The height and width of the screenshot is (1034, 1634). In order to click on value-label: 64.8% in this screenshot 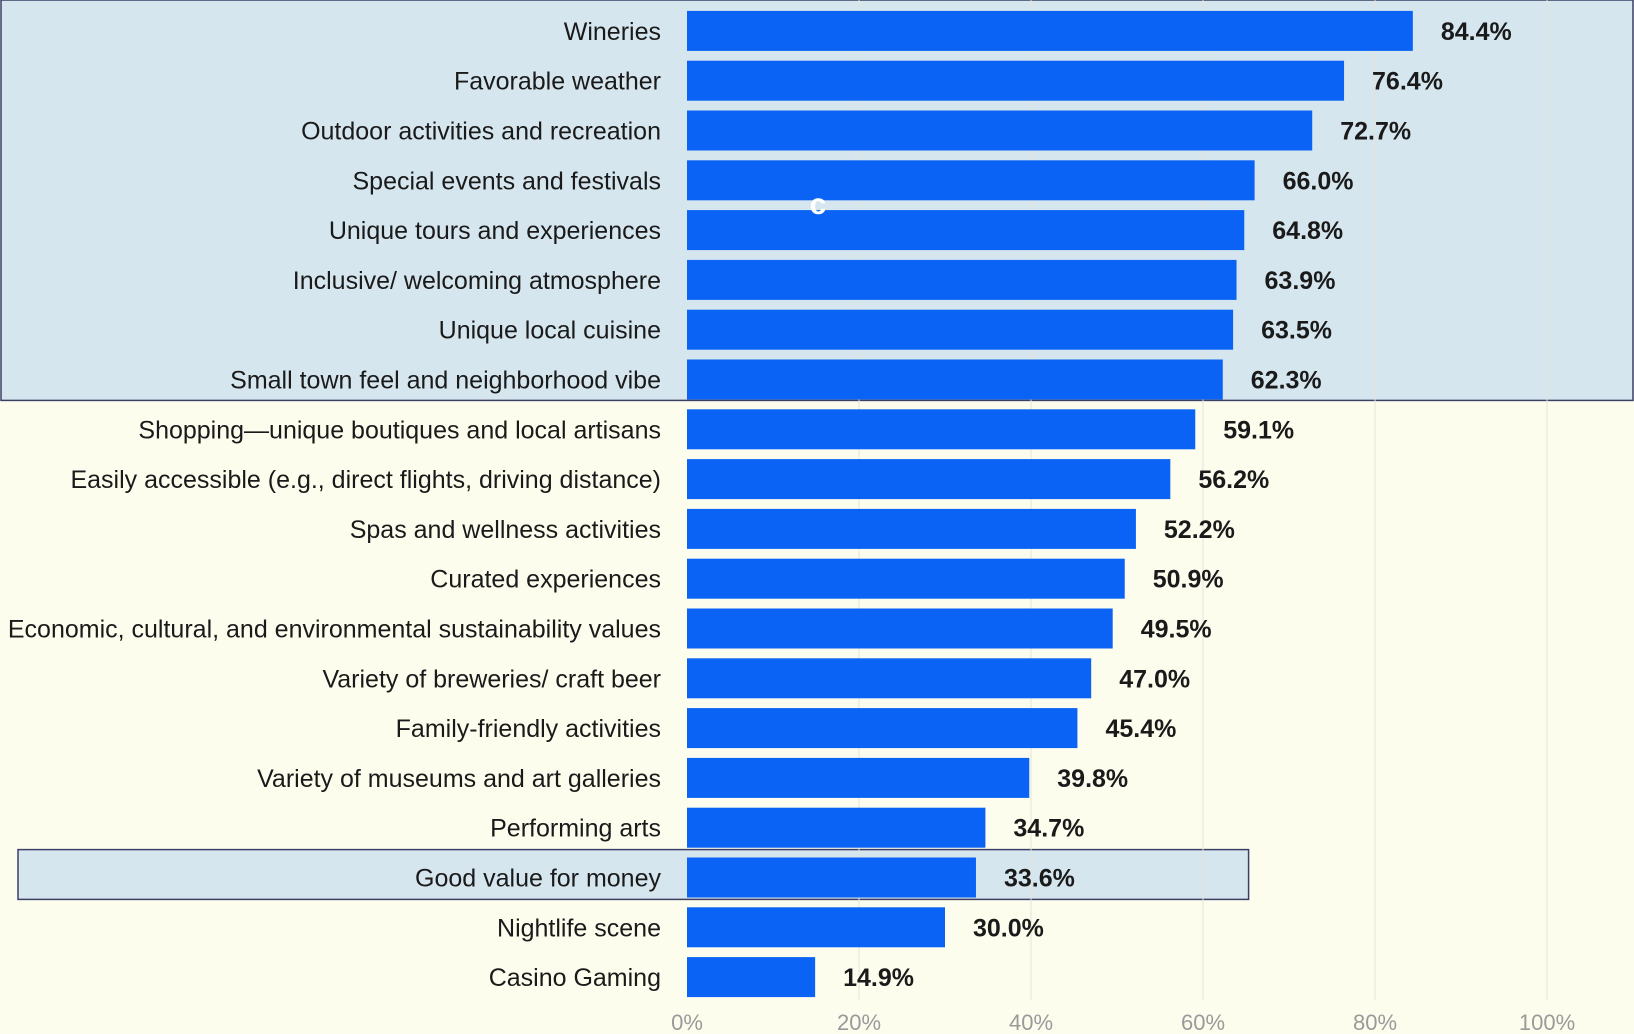, I will do `click(1307, 231)`.